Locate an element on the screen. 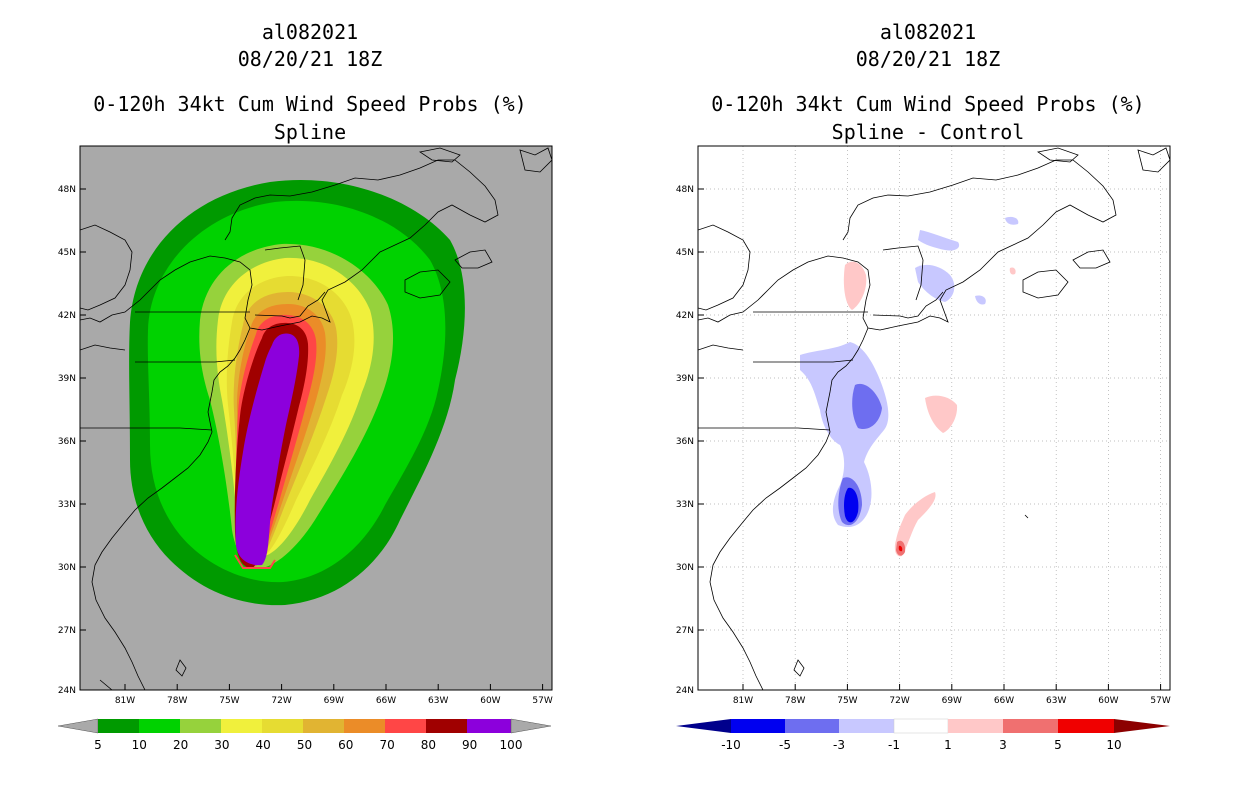  left-lon-label: 72W is located at coordinates (281, 701).